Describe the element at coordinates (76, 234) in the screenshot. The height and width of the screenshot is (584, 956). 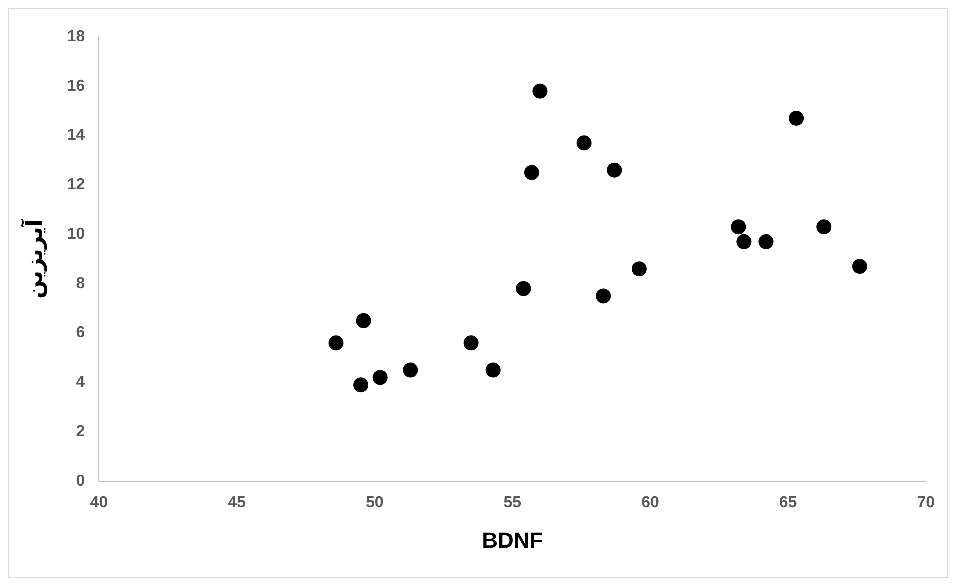
I see `y-tick-label: 10` at that location.